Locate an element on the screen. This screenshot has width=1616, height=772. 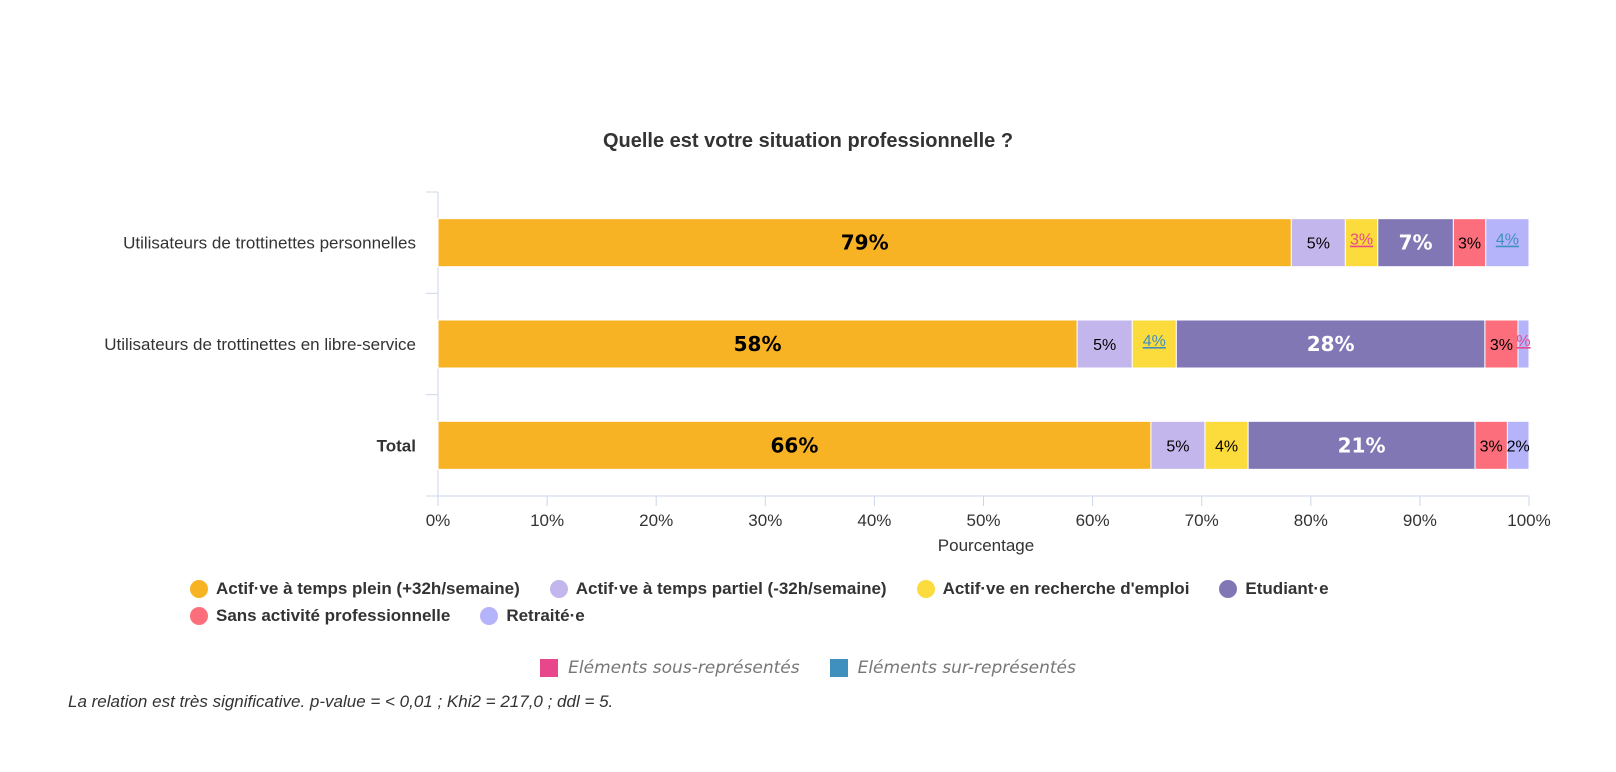
data-label: 2% is located at coordinates (1518, 446).